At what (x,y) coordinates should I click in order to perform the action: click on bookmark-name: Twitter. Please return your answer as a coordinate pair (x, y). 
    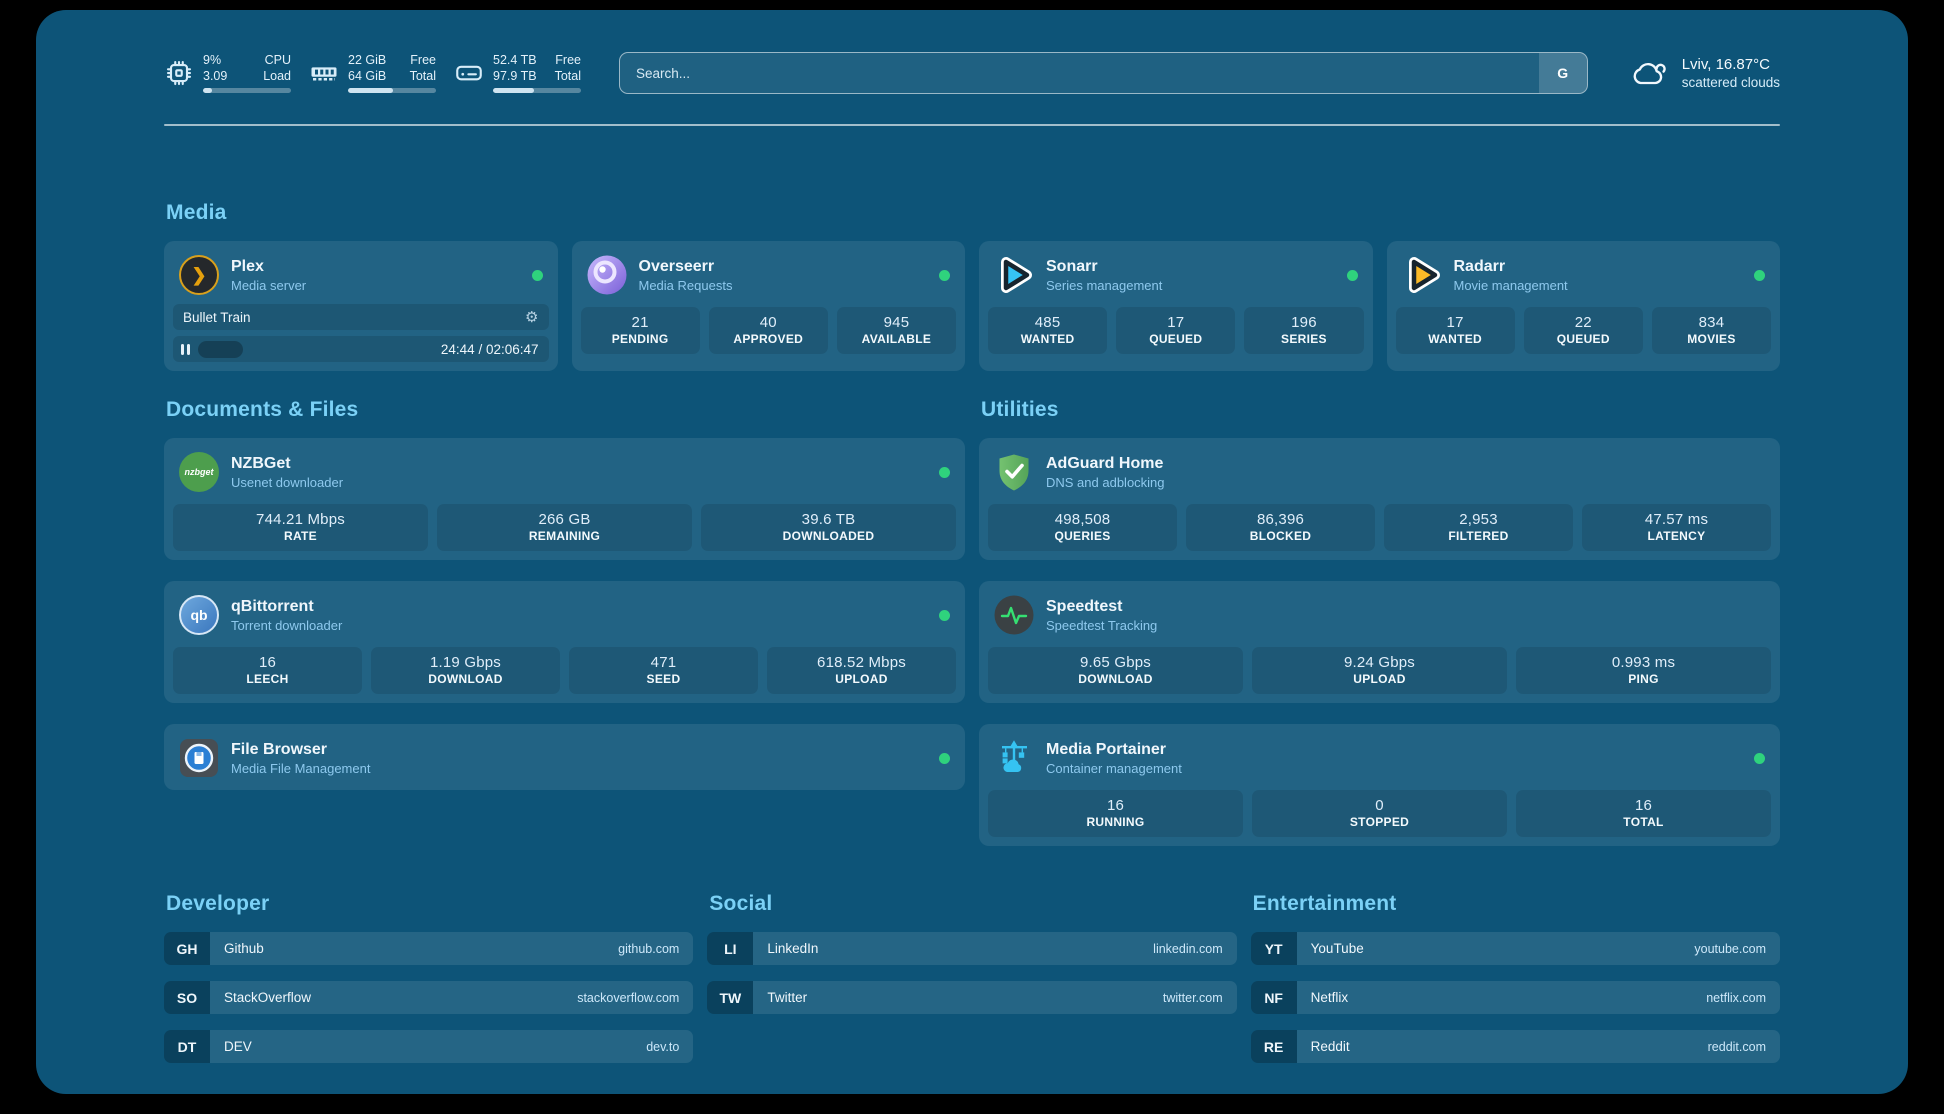
    Looking at the image, I should click on (787, 997).